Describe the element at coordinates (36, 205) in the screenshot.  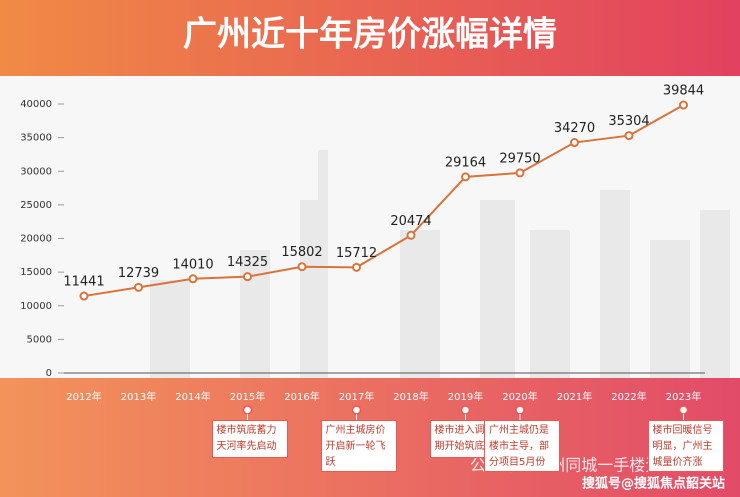
I see `y-tick-label: 25000` at that location.